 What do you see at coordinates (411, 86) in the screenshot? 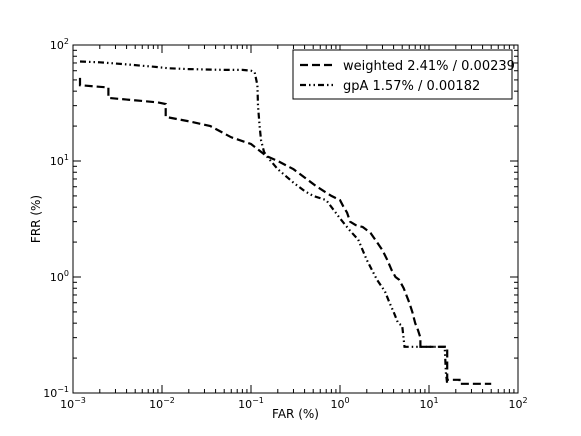
I see `legend-label-gpa: gpA 1.57% / 0.00182` at bounding box center [411, 86].